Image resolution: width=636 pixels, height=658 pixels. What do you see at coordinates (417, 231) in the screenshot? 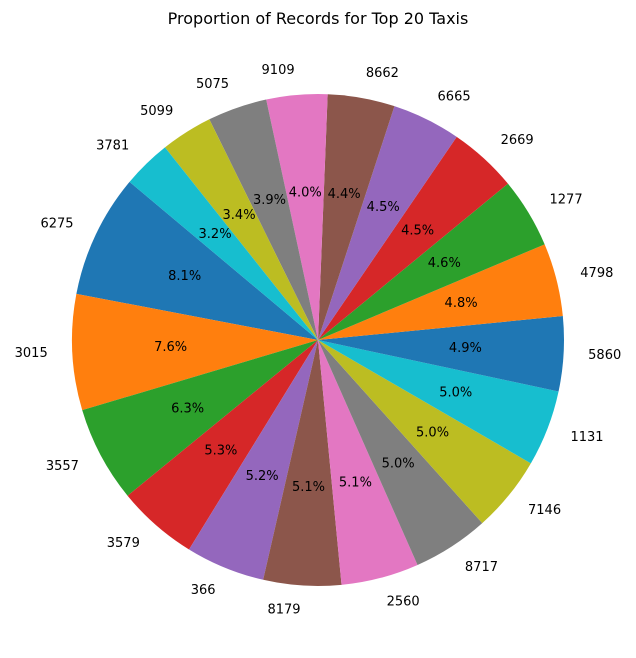
I see `percent-label-2669: 4.5%` at bounding box center [417, 231].